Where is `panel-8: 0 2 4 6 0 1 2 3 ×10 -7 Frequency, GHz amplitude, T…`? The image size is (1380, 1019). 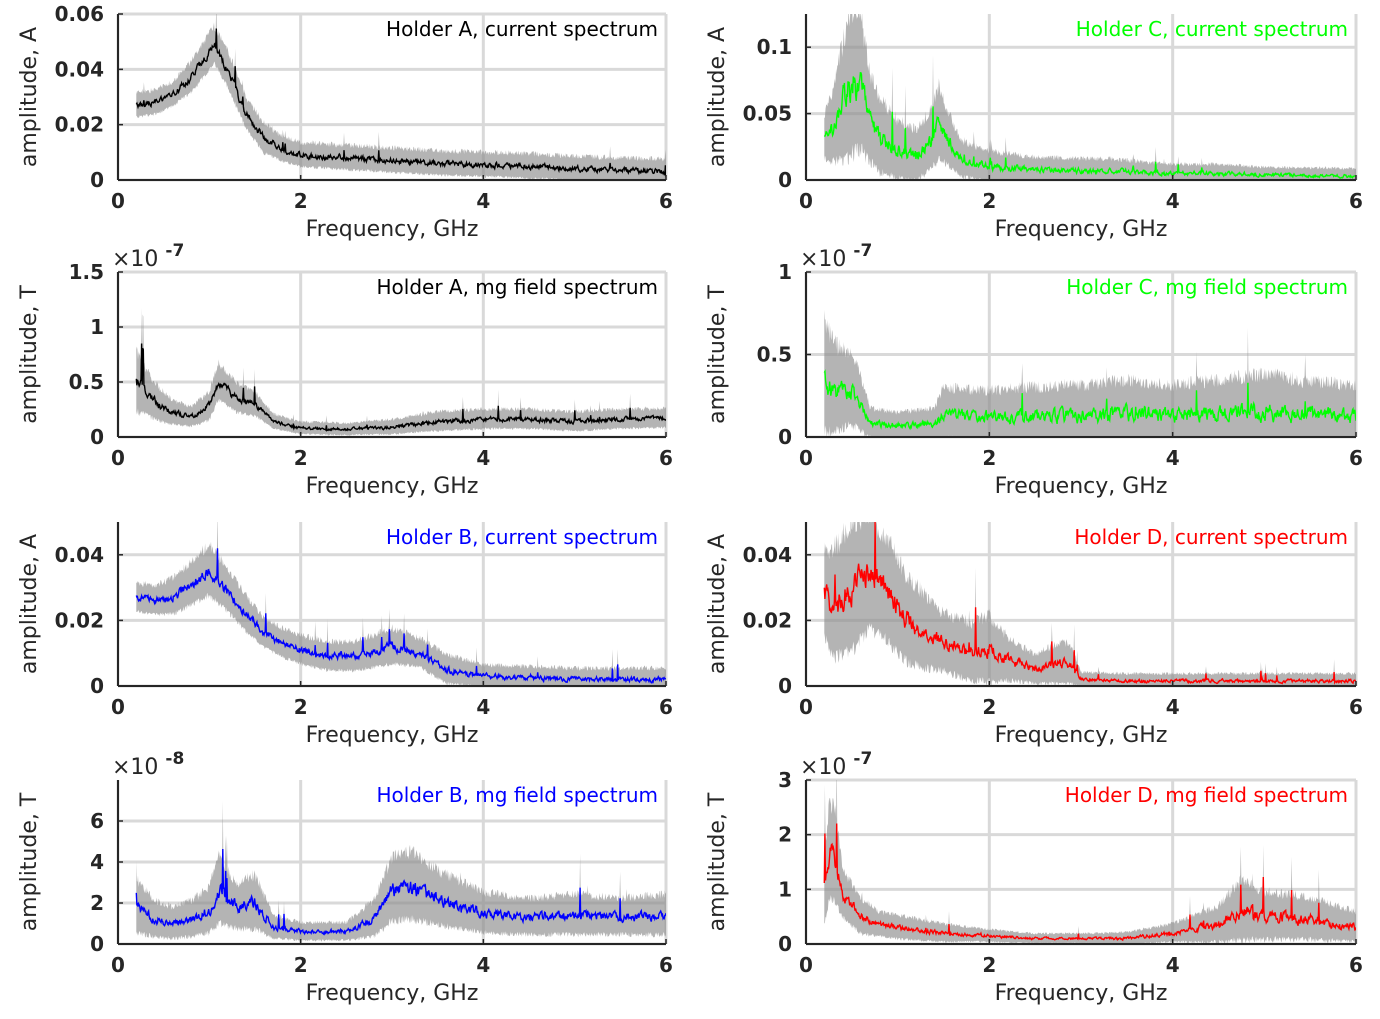
panel-8: 0 2 4 6 0 1 2 3 ×10 -7 Frequency, GHz amplitude, T… is located at coordinates (1034, 877).